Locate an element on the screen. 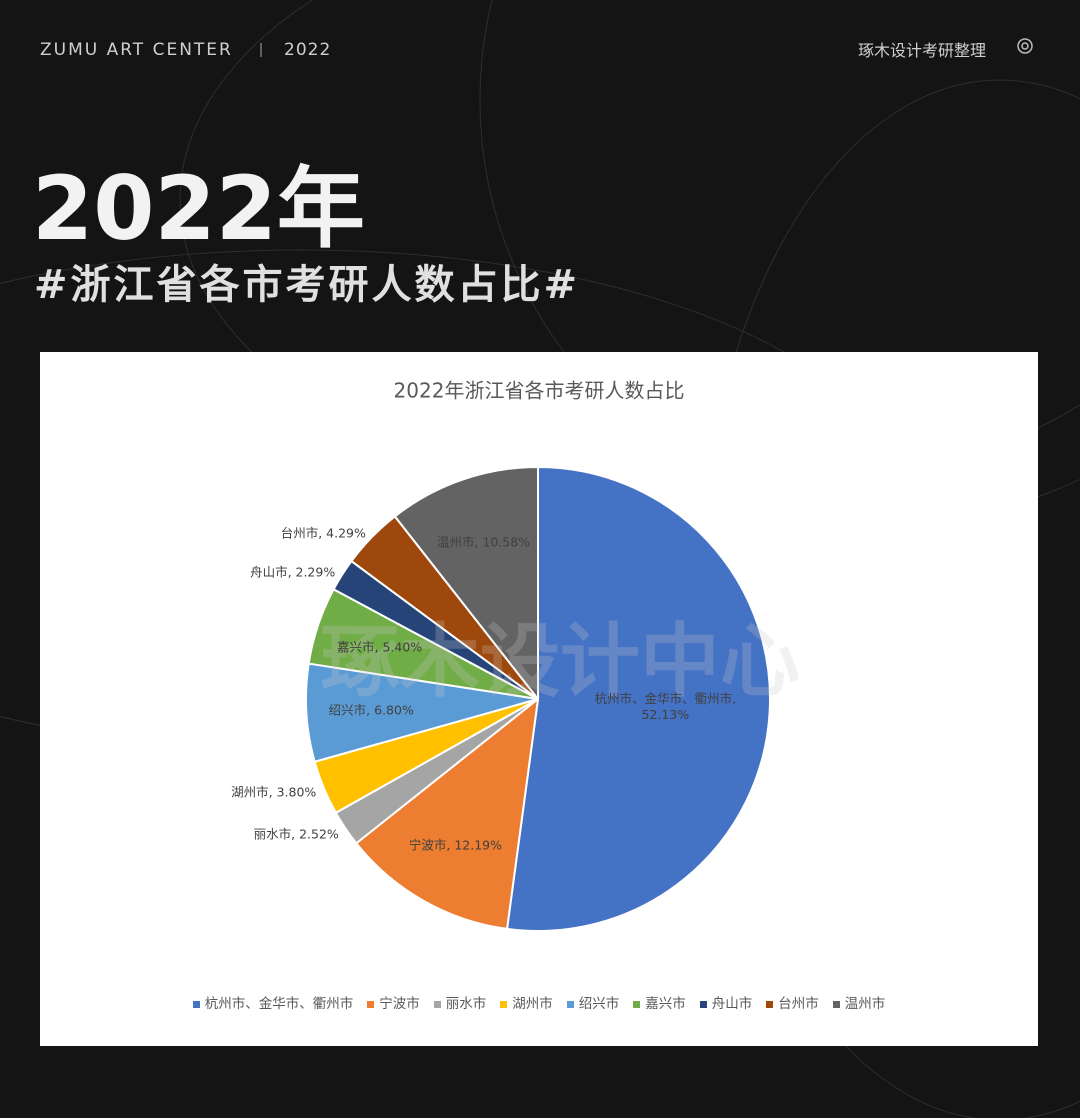 Image resolution: width=1080 pixels, height=1118 pixels. legend-text: 嘉兴市 is located at coordinates (665, 1004).